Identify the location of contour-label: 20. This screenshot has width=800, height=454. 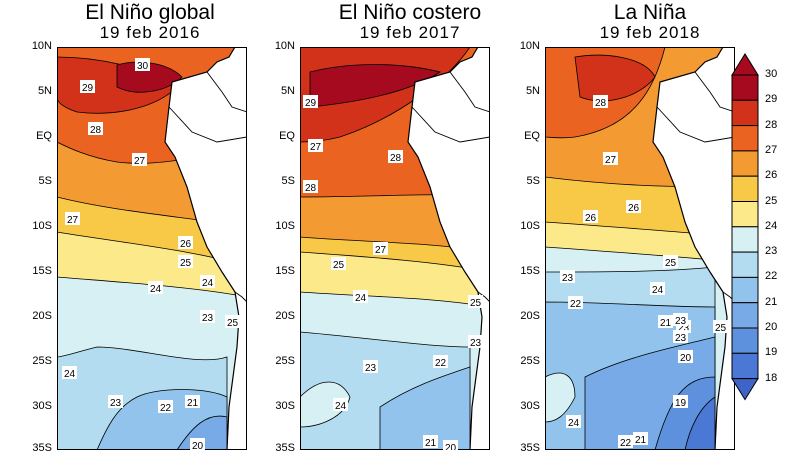
(198, 445).